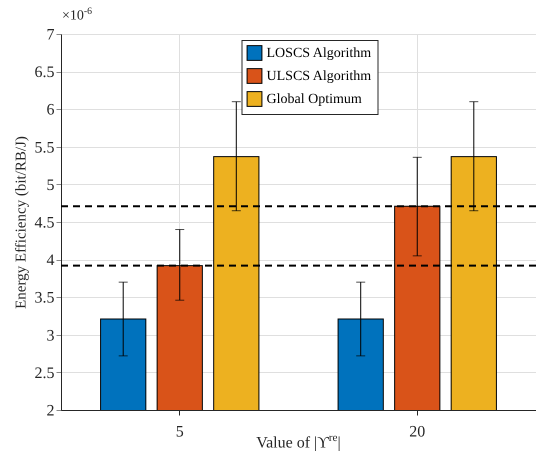 This screenshot has height=464, width=536. Describe the element at coordinates (417, 432) in the screenshot. I see `x-tick-label: 20` at that location.